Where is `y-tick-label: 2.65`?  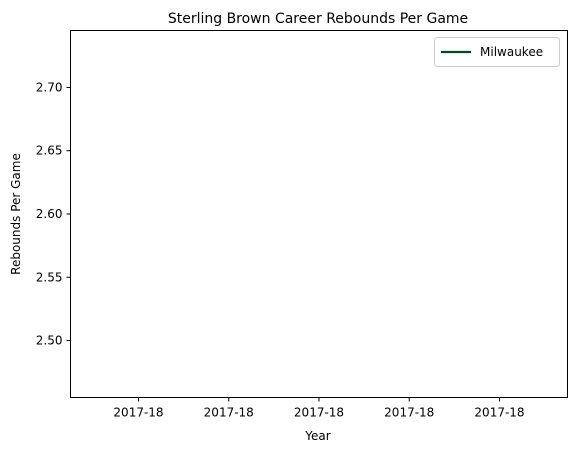
y-tick-label: 2.65 is located at coordinates (49, 151).